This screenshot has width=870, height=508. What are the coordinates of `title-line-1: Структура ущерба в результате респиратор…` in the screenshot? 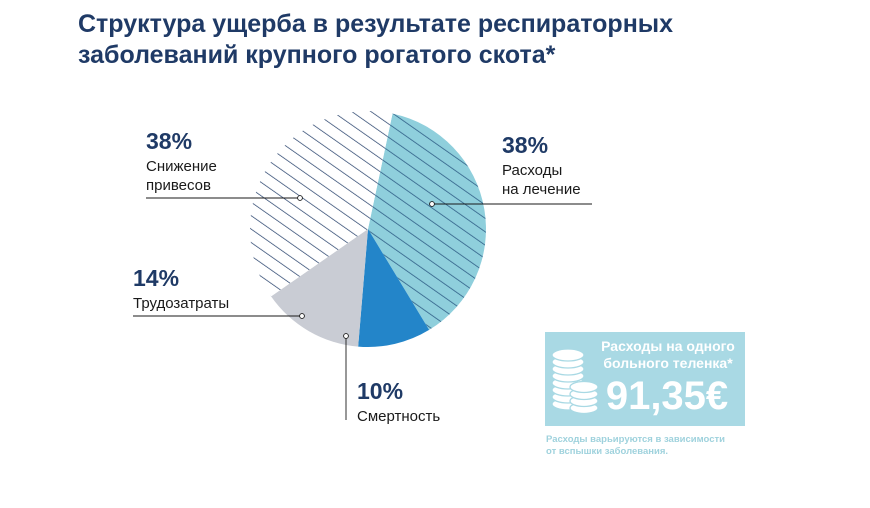 It's located at (376, 24).